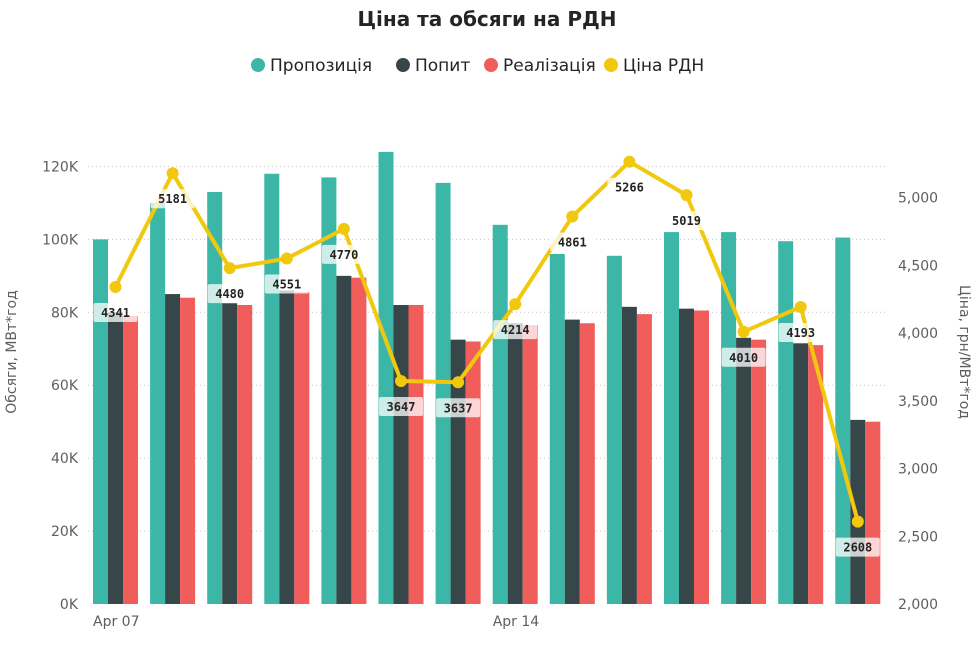  Describe the element at coordinates (918, 402) in the screenshot. I see `right-tick-label: 3,500` at that location.